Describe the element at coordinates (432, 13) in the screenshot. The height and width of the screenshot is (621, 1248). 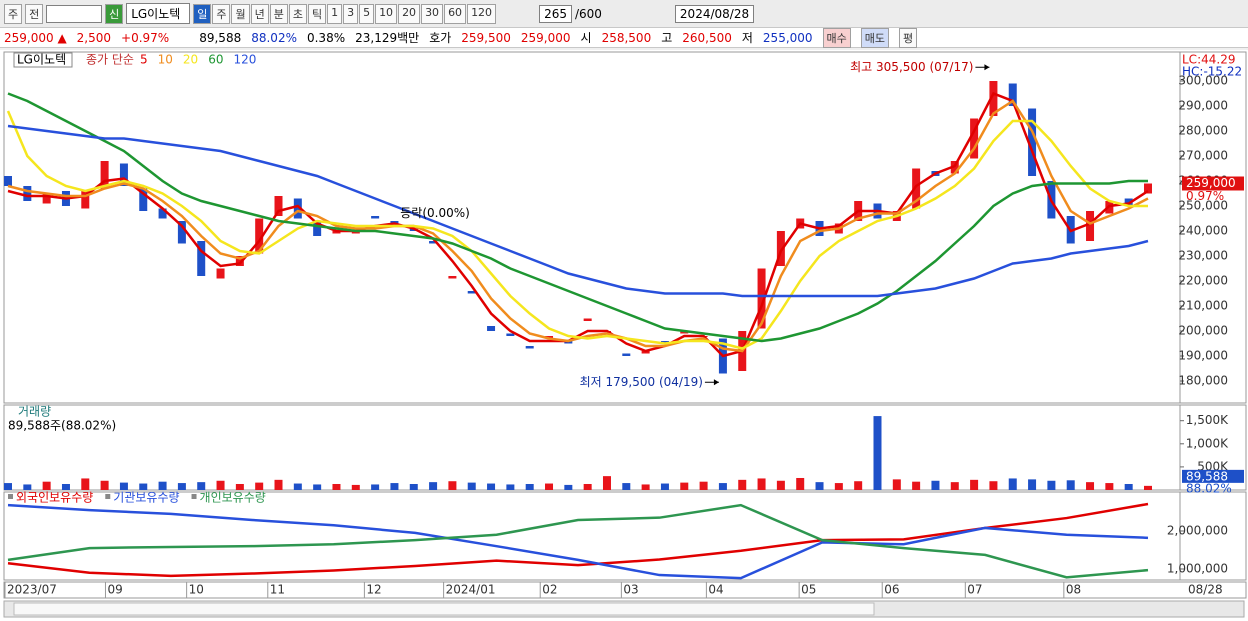
I see `interval-button: 30` at that location.